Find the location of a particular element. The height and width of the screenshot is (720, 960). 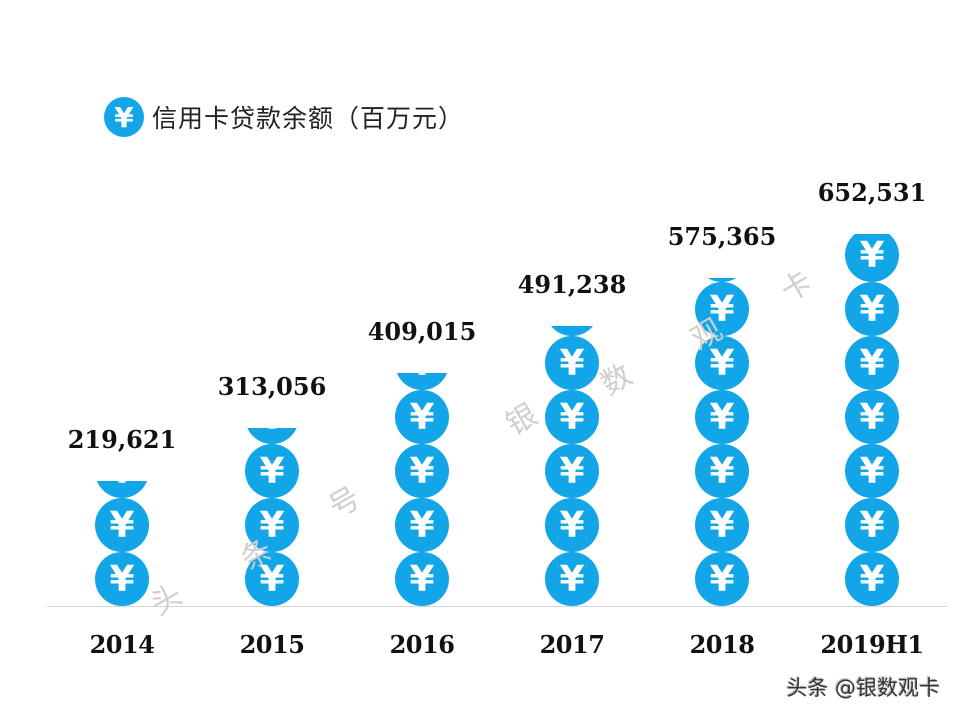

source-credit: 头条 @银数观卡 is located at coordinates (863, 688).